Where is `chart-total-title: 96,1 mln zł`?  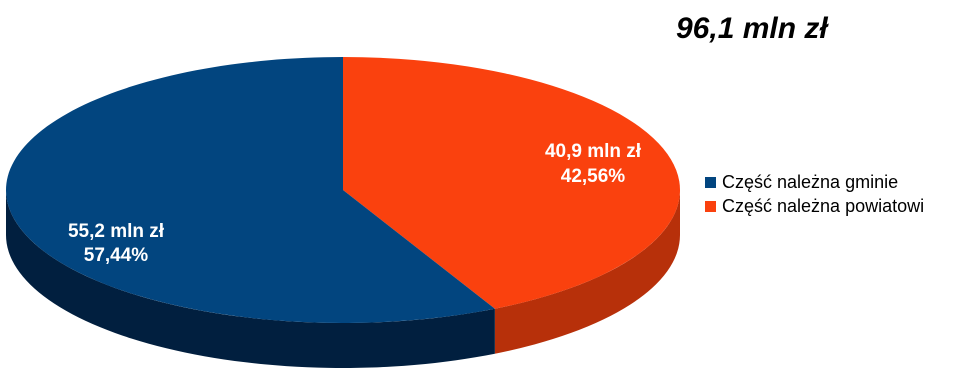
chart-total-title: 96,1 mln zł is located at coordinates (752, 28).